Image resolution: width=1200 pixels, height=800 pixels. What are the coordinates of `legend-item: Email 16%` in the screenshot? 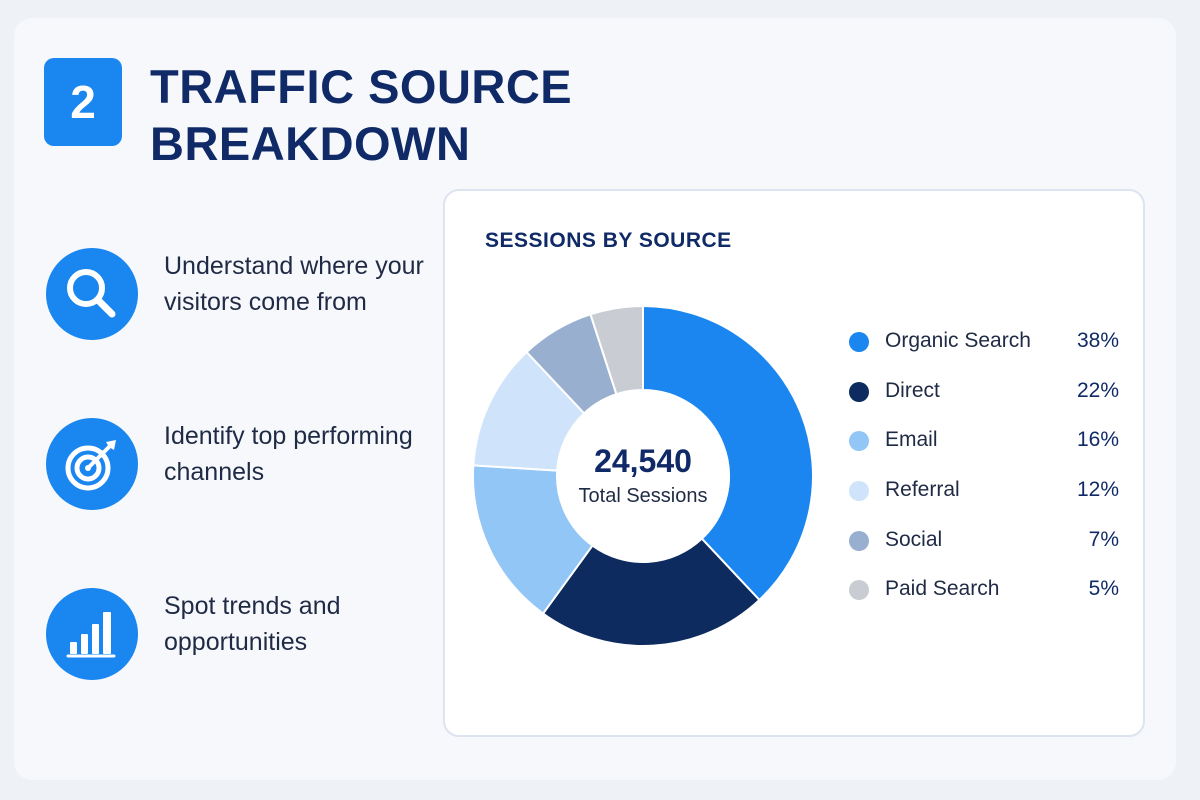 It's located at (983, 449).